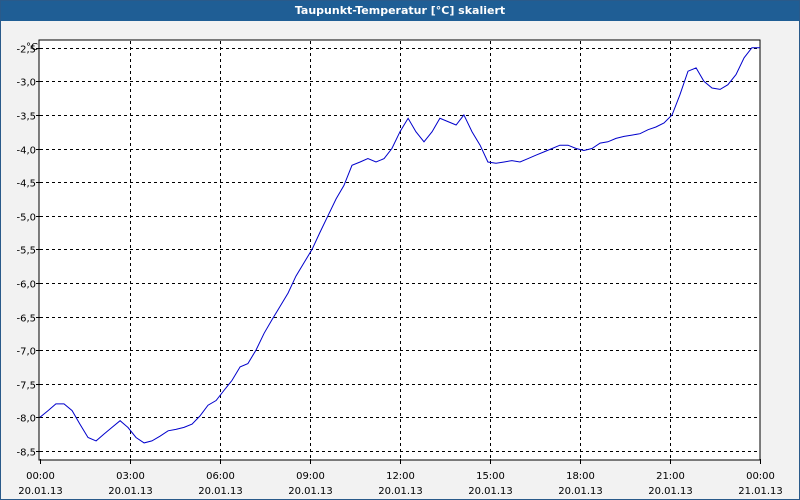  I want to click on x-tick-time-label: 21:00, so click(670, 476).